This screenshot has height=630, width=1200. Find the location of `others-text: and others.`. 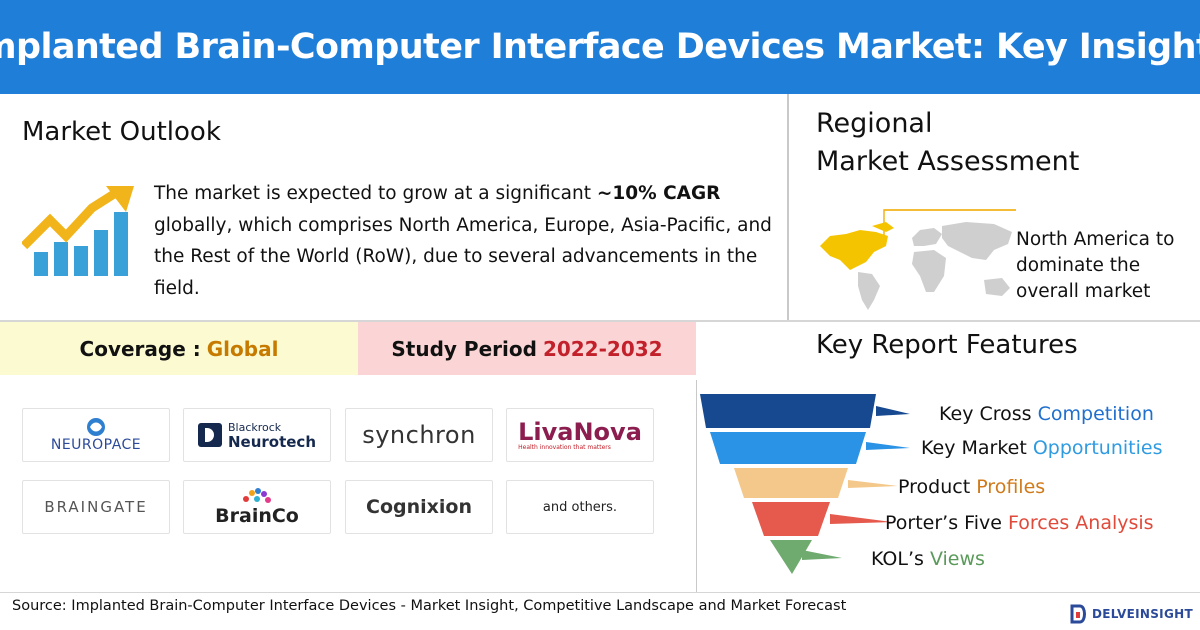

others-text: and others. is located at coordinates (580, 507).